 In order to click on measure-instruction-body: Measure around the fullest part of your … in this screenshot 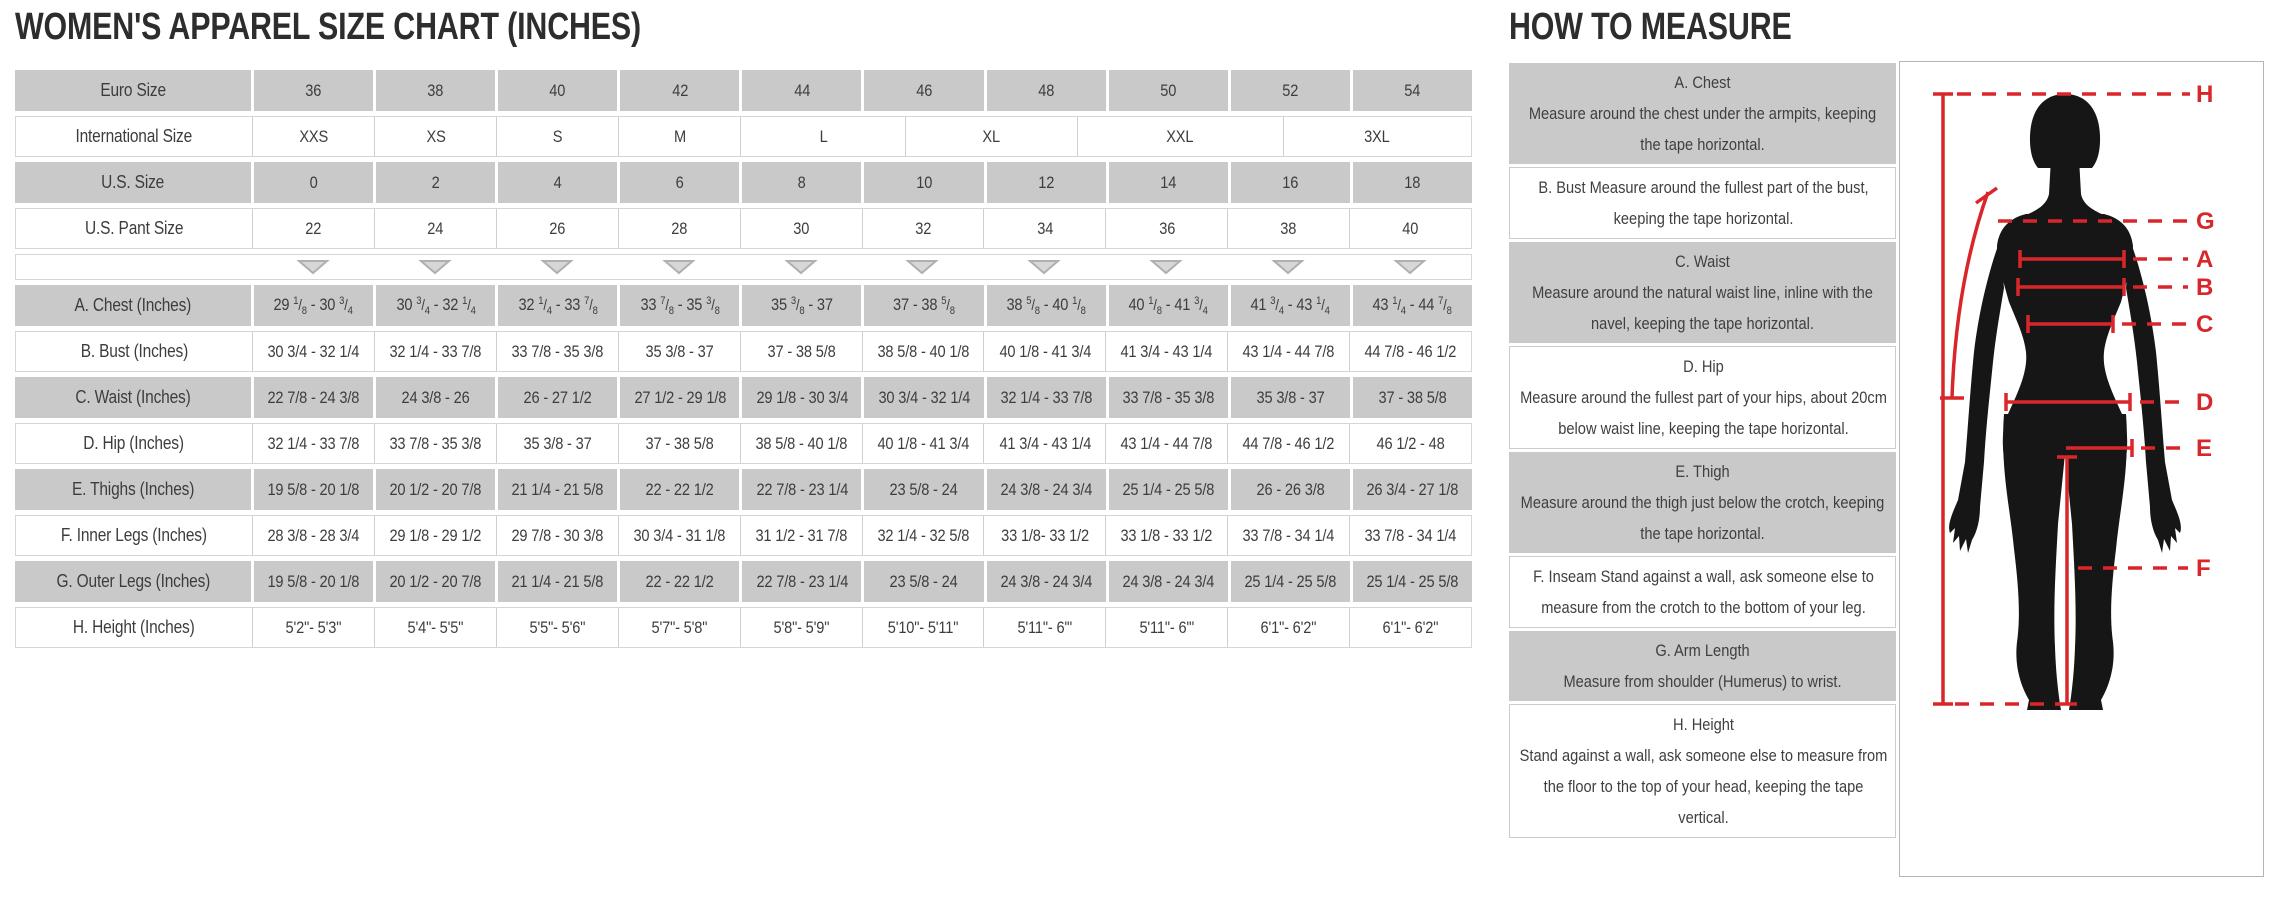, I will do `click(1703, 413)`.